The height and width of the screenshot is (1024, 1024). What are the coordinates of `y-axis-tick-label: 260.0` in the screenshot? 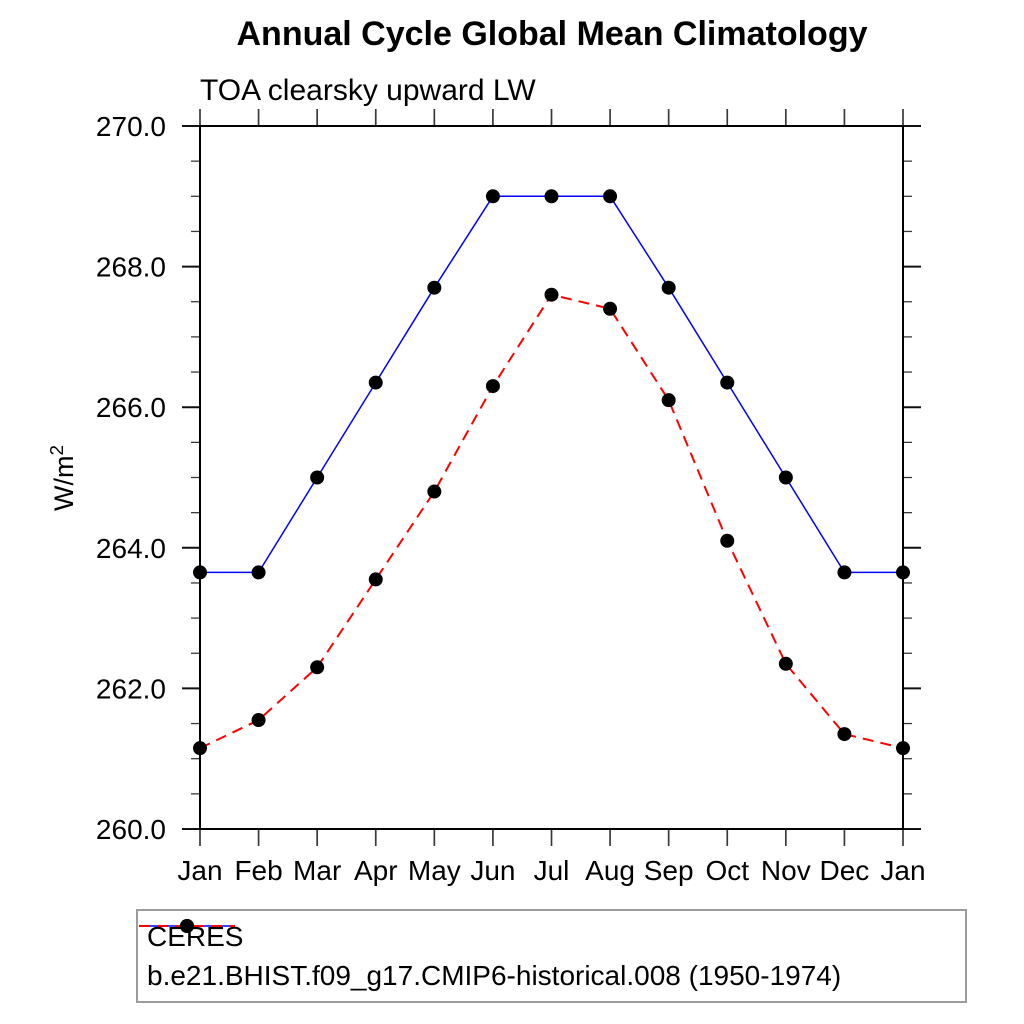 It's located at (131, 829).